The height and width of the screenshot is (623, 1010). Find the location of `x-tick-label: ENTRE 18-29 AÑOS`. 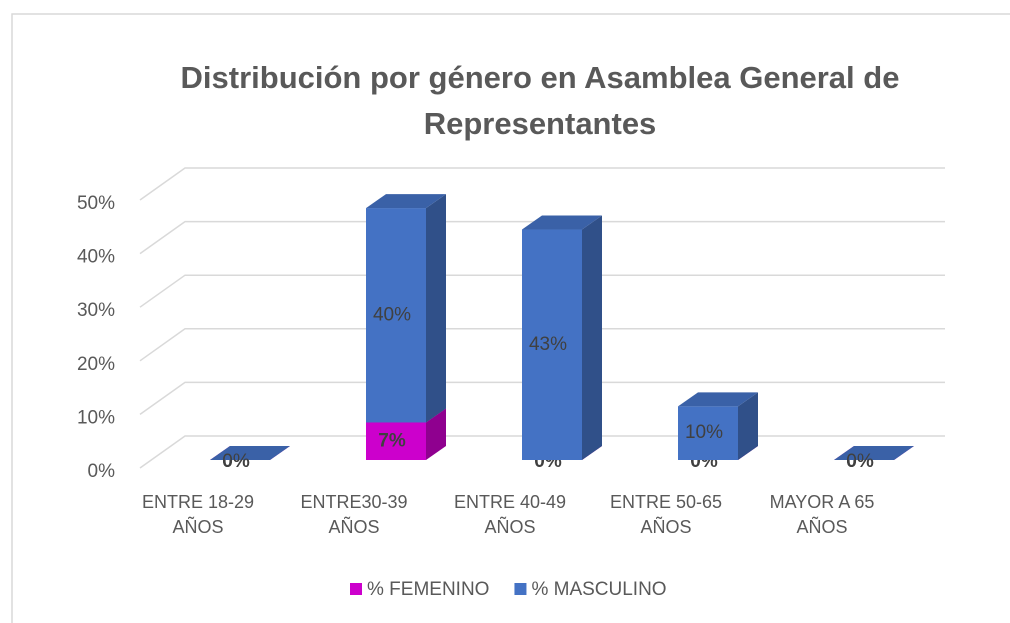

x-tick-label: ENTRE 18-29 AÑOS is located at coordinates (198, 514).